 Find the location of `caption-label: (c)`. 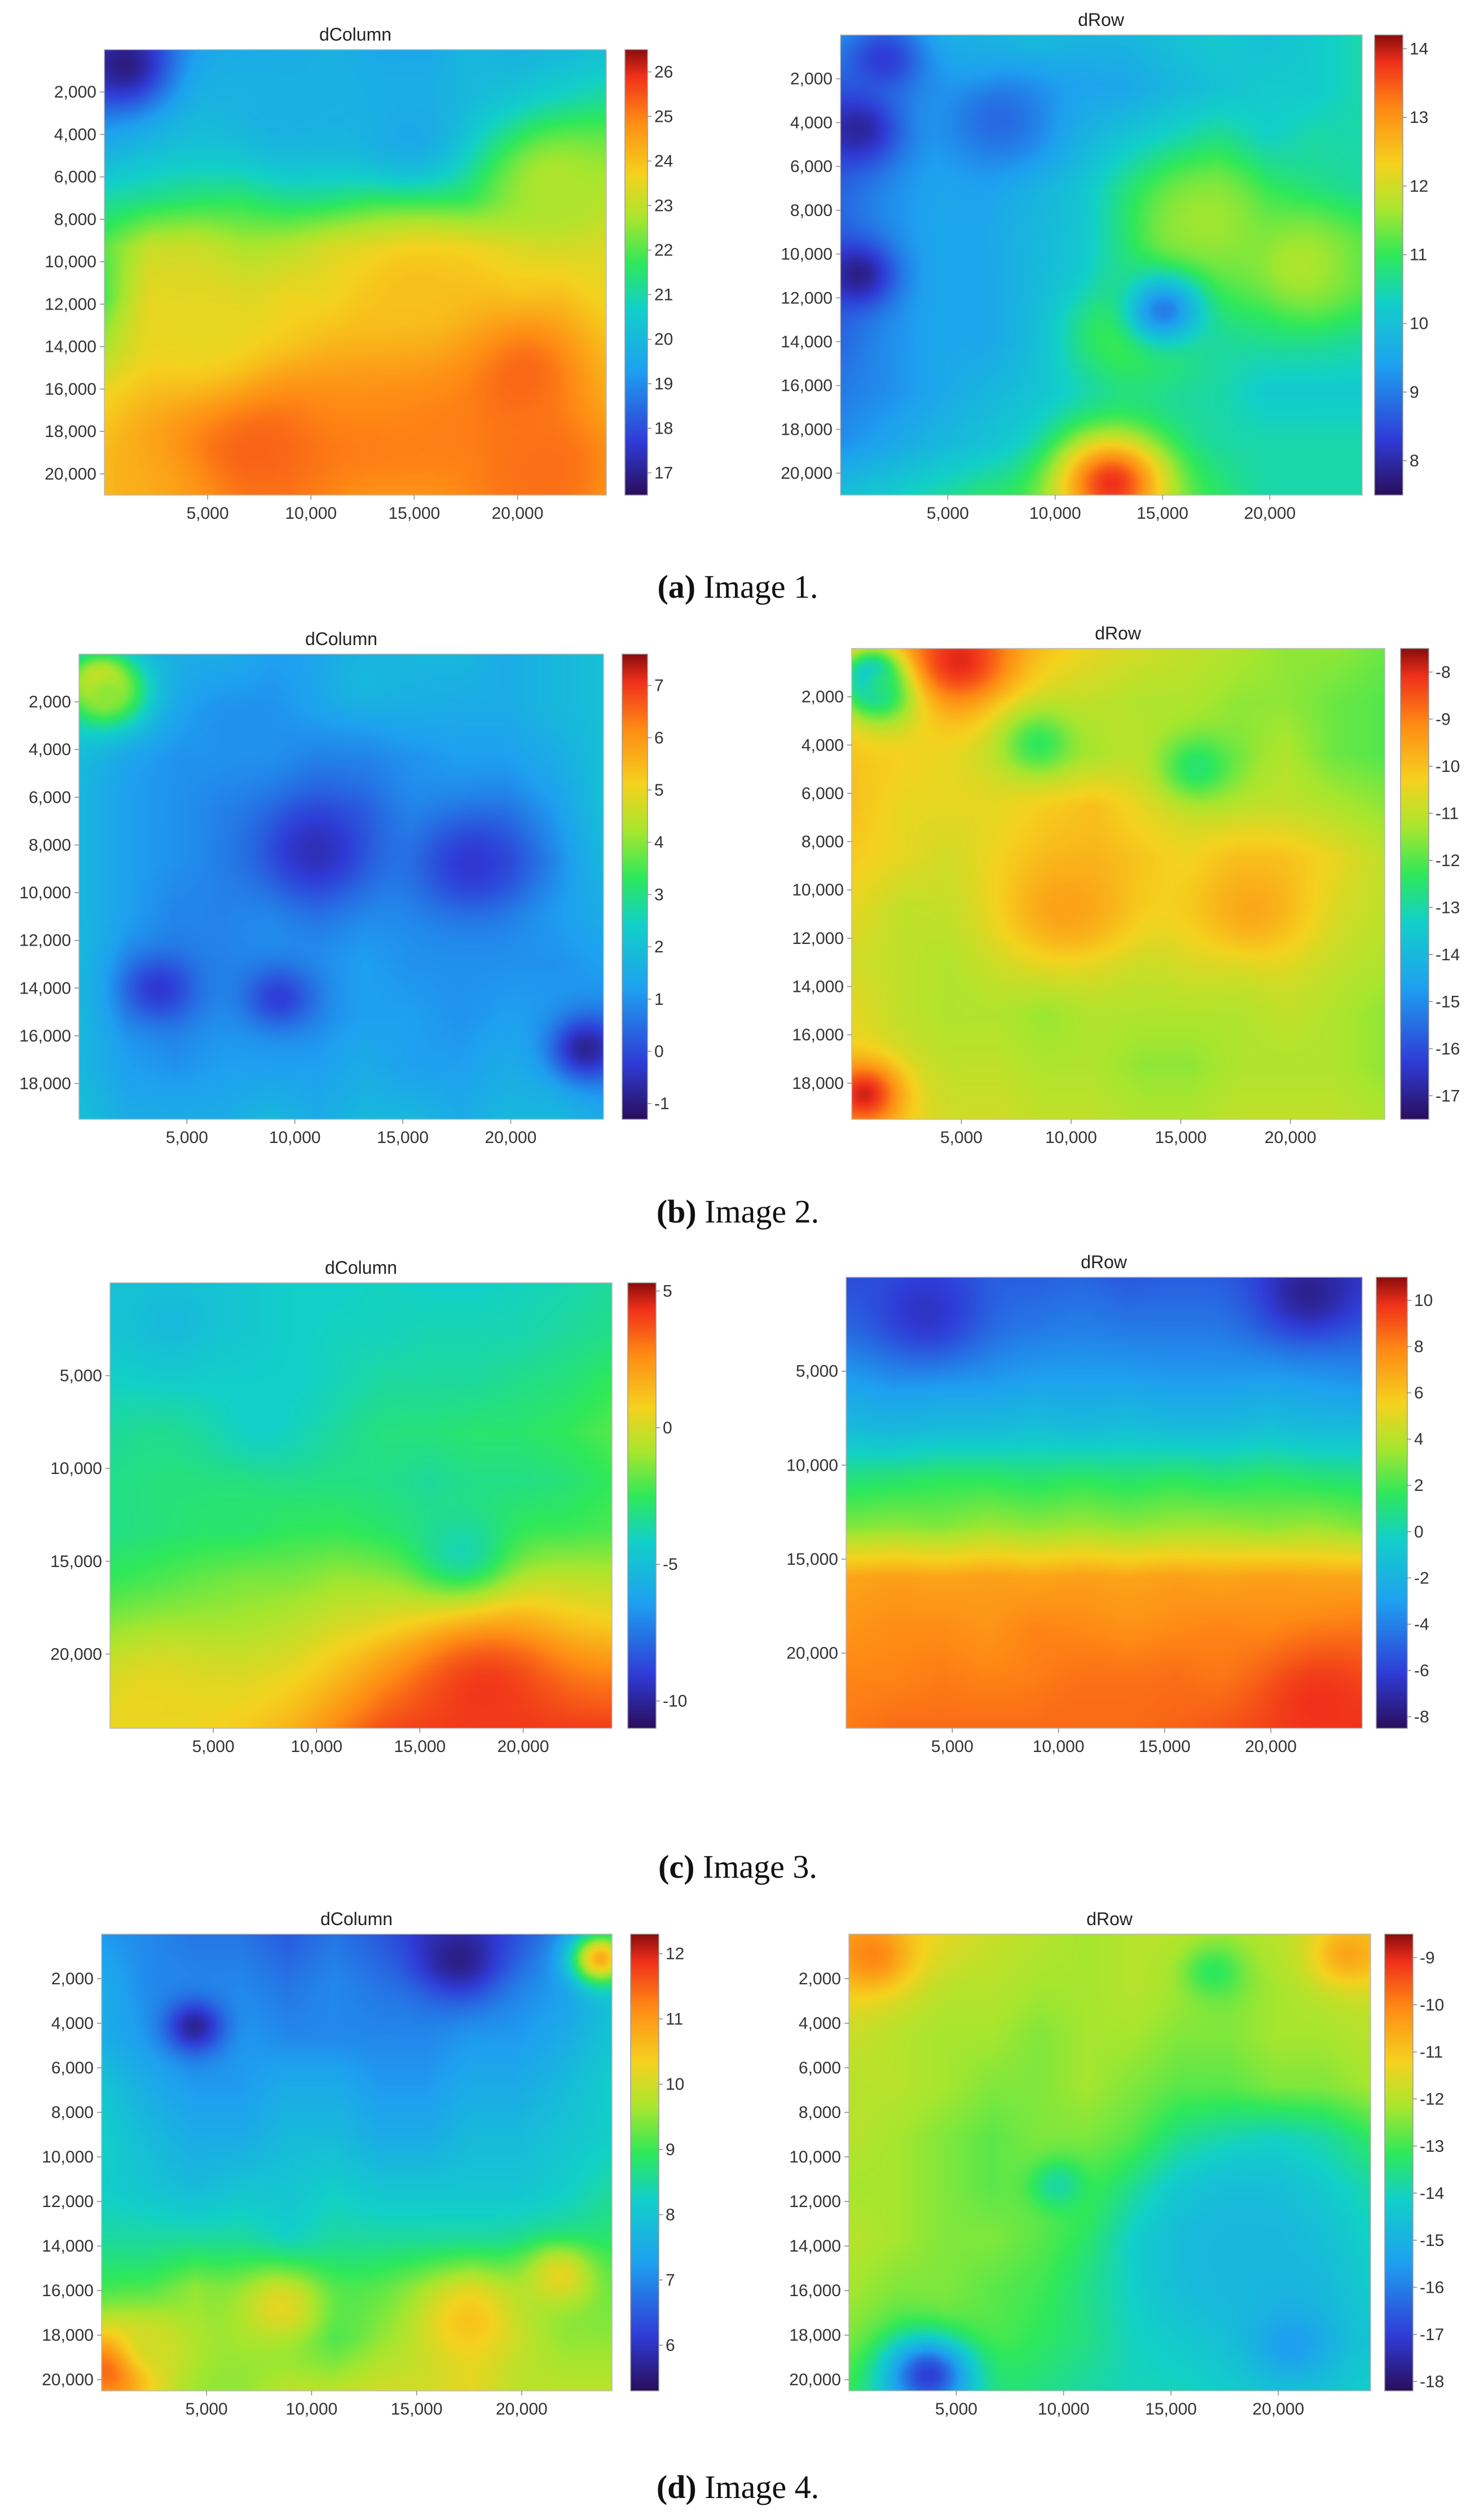

caption-label: (c) is located at coordinates (676, 1866).